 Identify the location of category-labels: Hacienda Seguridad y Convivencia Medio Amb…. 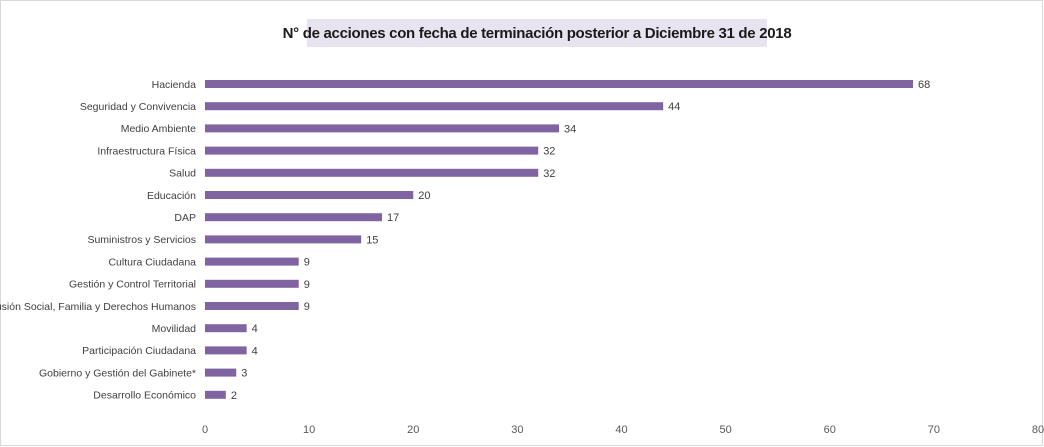
(98, 240).